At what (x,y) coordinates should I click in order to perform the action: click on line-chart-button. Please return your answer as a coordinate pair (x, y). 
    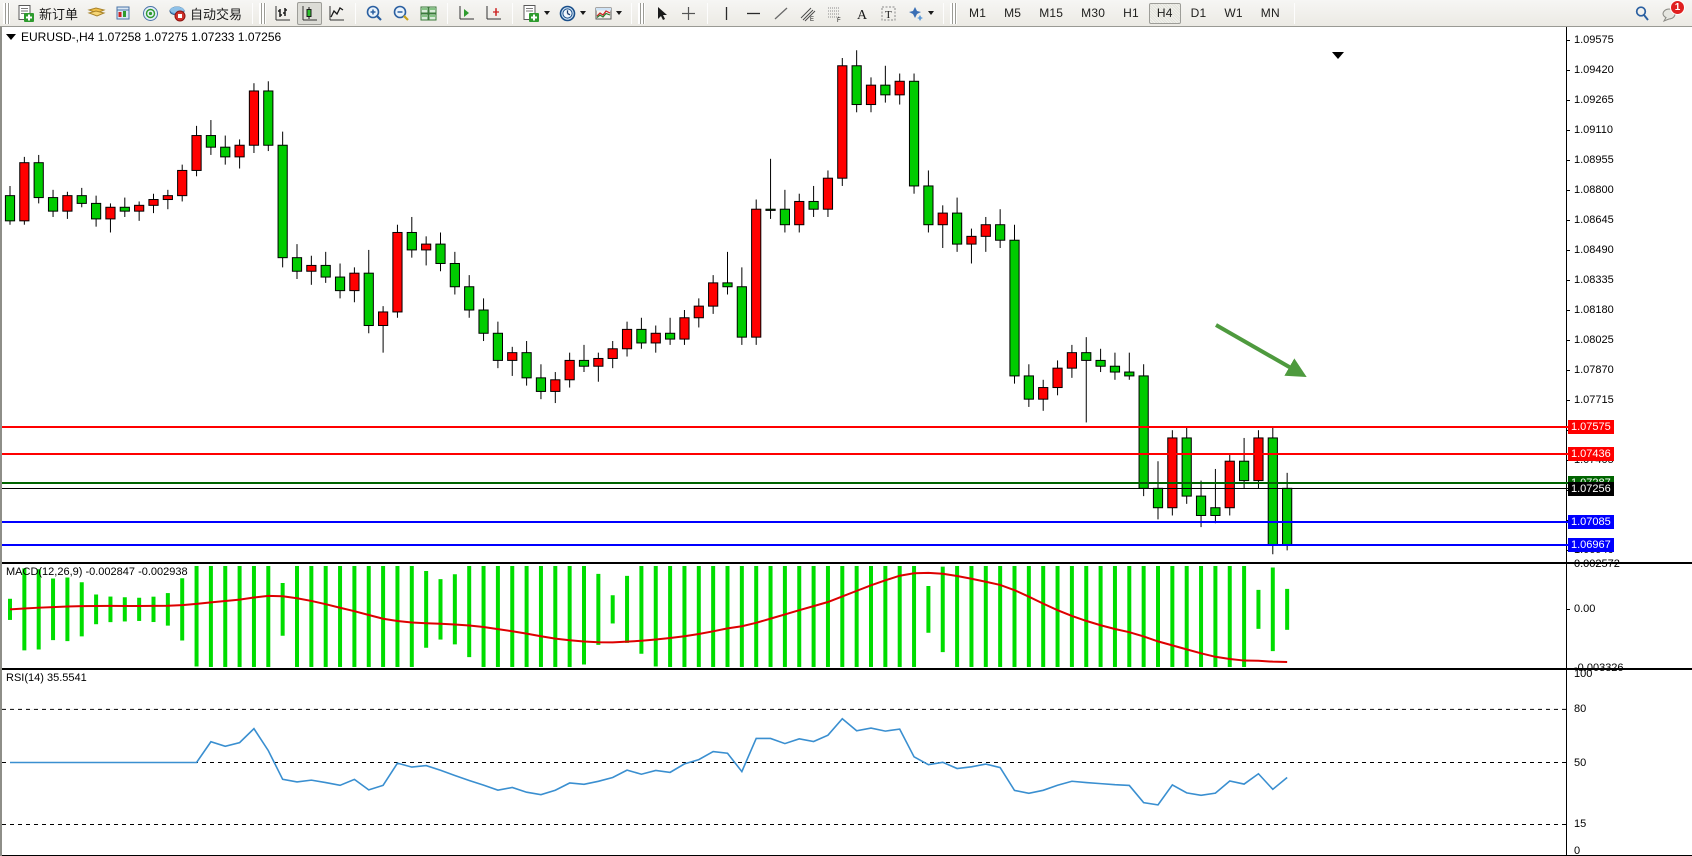
    Looking at the image, I should click on (336, 13).